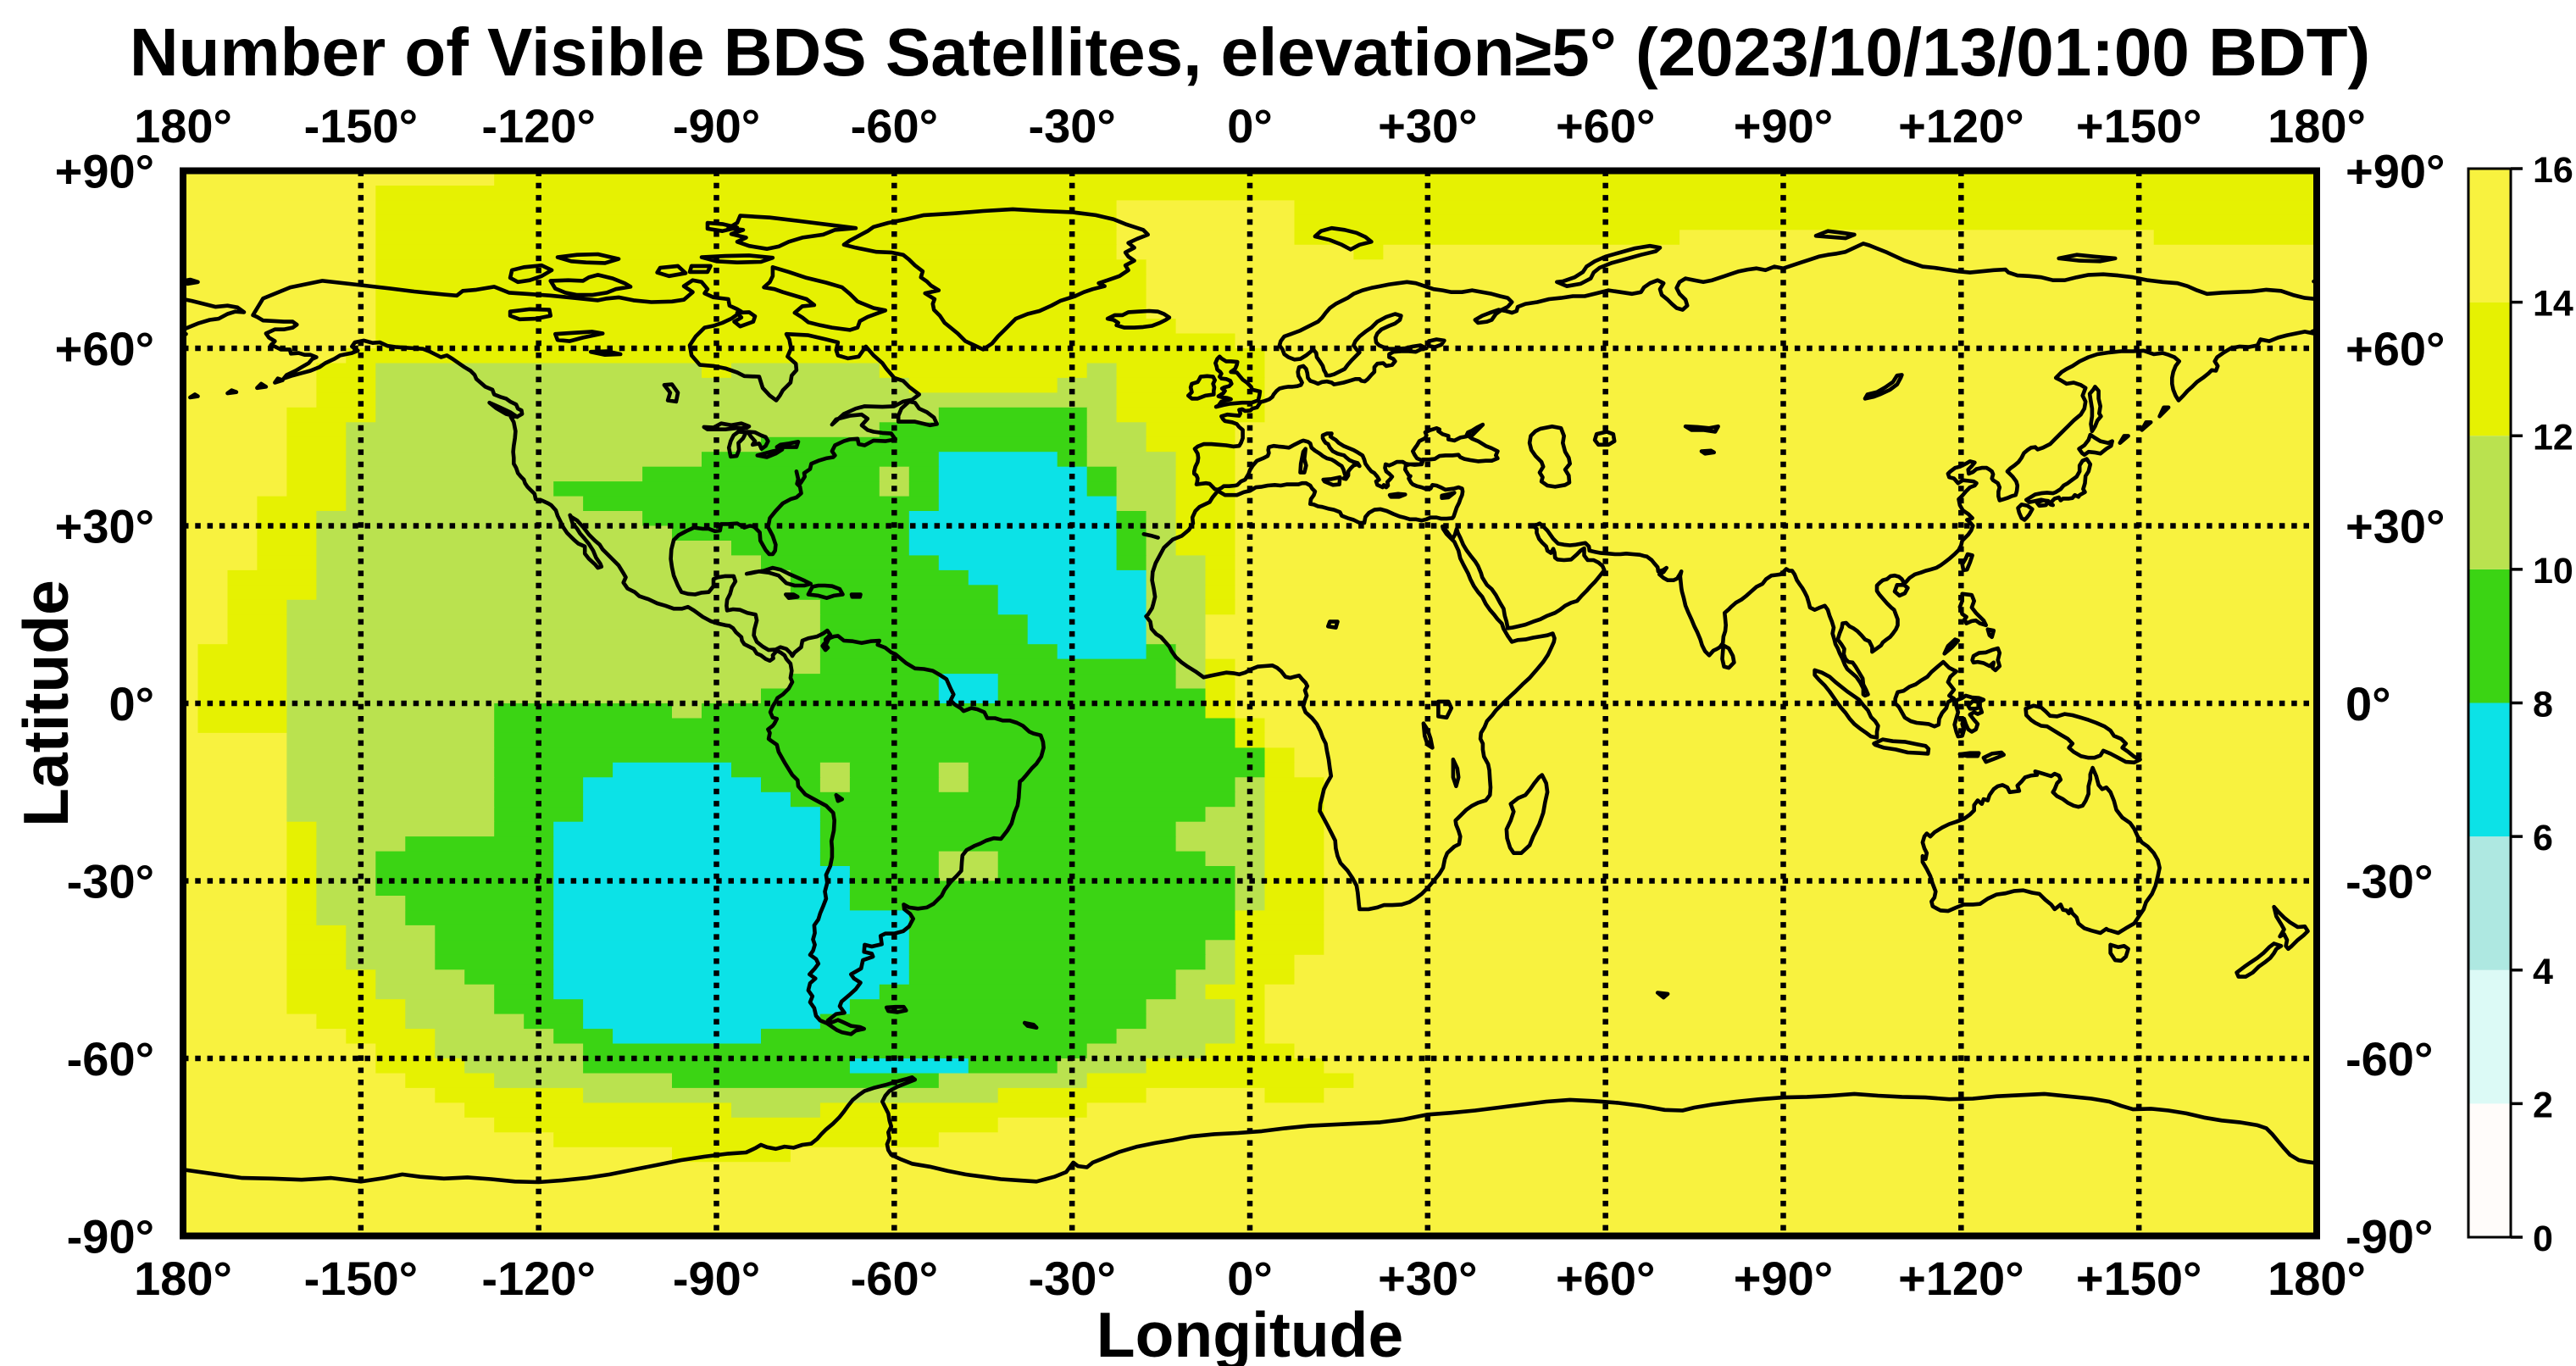 The height and width of the screenshot is (1366, 2576). I want to click on y-tick-left-2: +30°, so click(104, 526).